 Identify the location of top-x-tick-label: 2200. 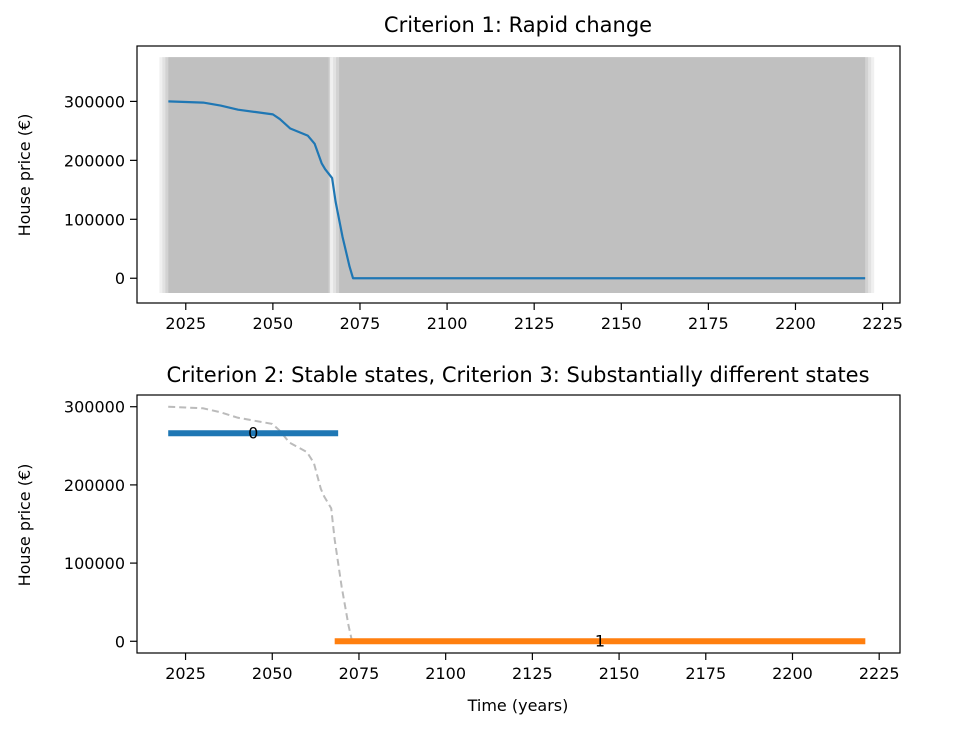
(795, 323).